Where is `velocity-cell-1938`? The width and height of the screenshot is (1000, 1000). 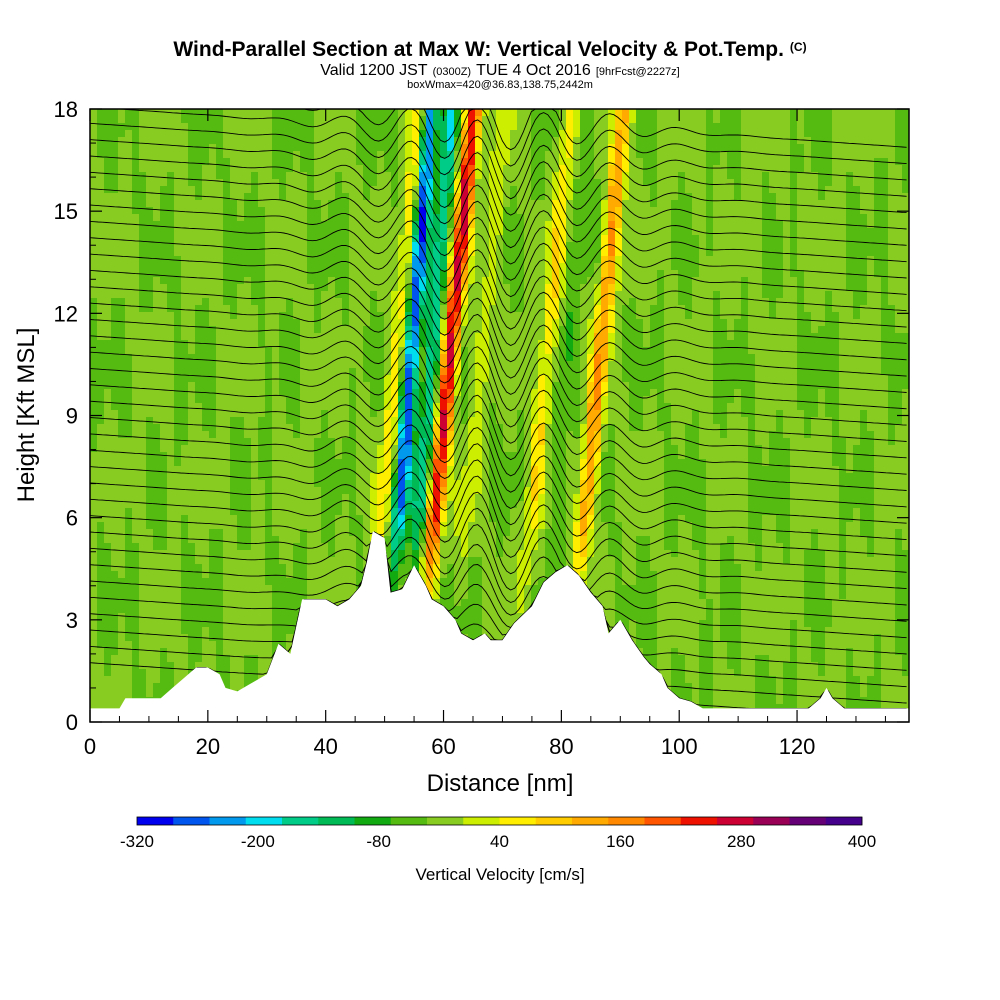
velocity-cell-1938 is located at coordinates (248, 127).